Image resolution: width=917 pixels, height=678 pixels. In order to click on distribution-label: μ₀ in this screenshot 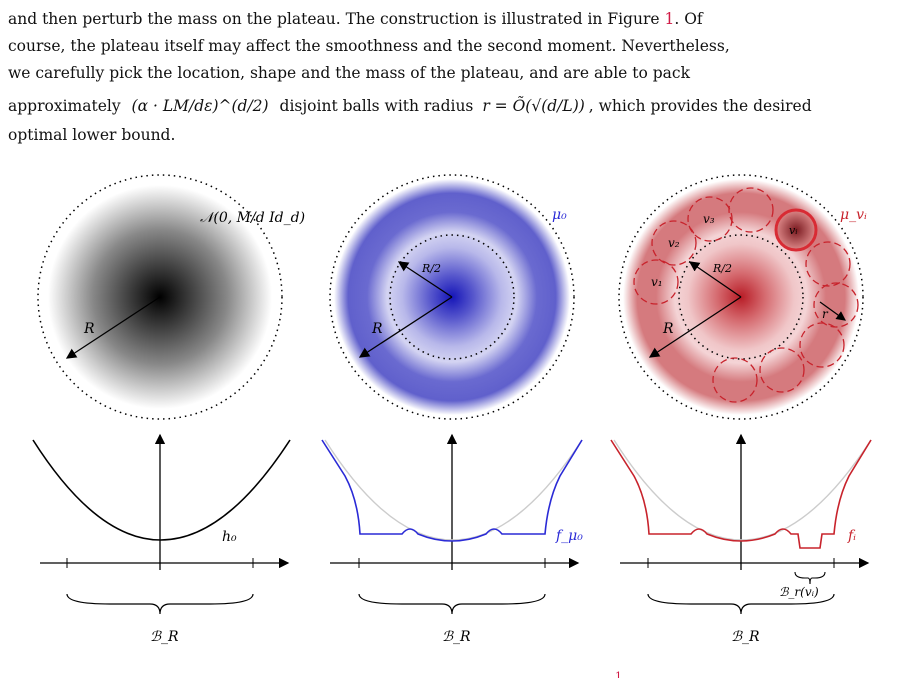, I will do `click(559, 215)`.